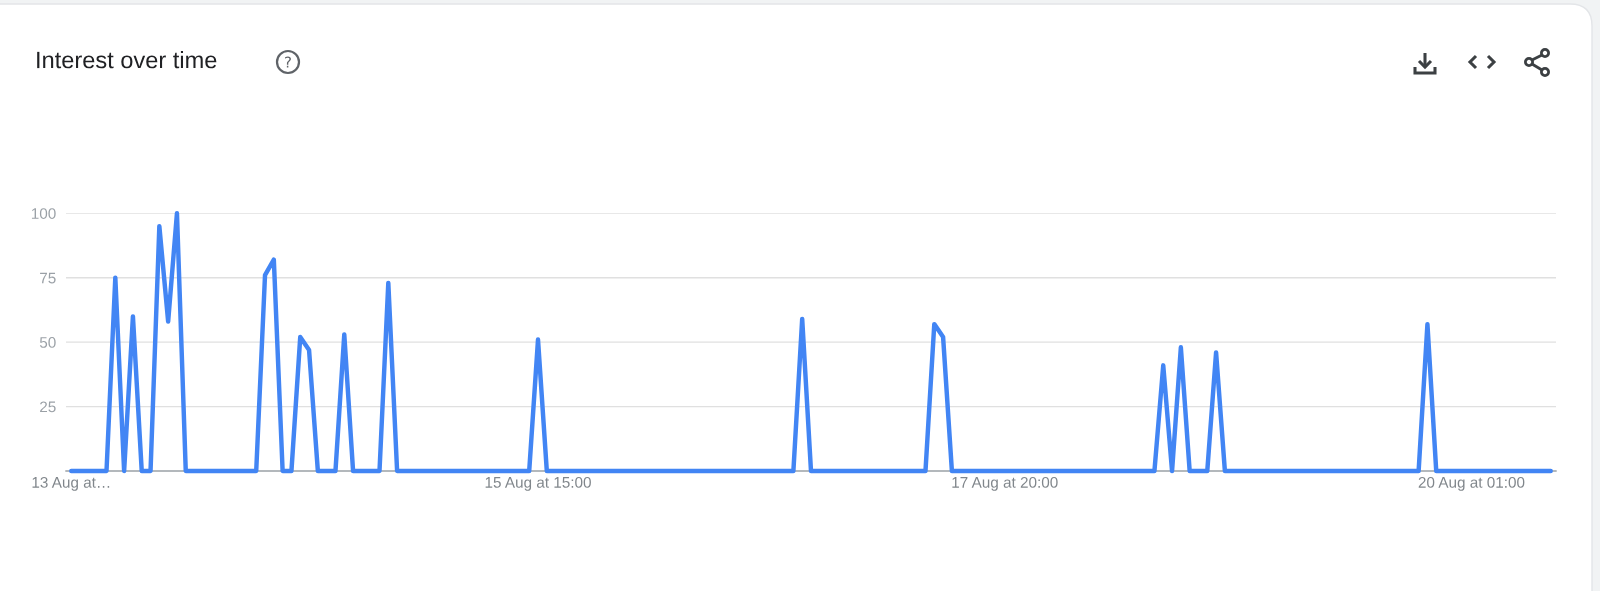 The image size is (1600, 591). What do you see at coordinates (538, 483) in the screenshot?
I see `x-tick-label: 15 Aug at 15:00` at bounding box center [538, 483].